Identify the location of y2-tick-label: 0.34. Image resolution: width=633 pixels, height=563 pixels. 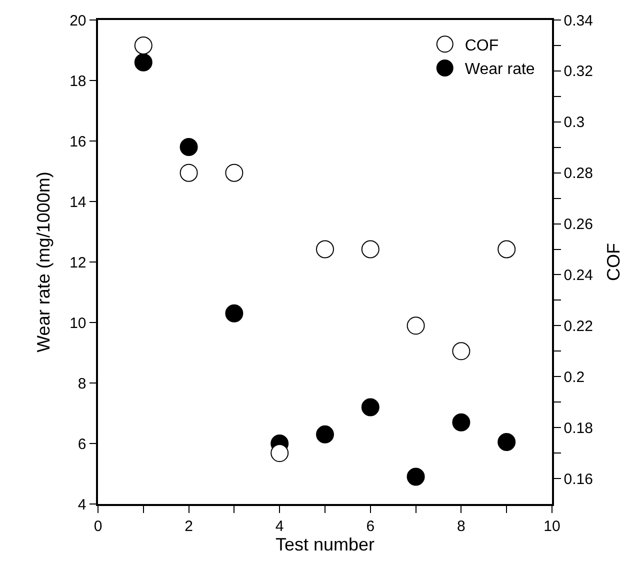
(578, 21).